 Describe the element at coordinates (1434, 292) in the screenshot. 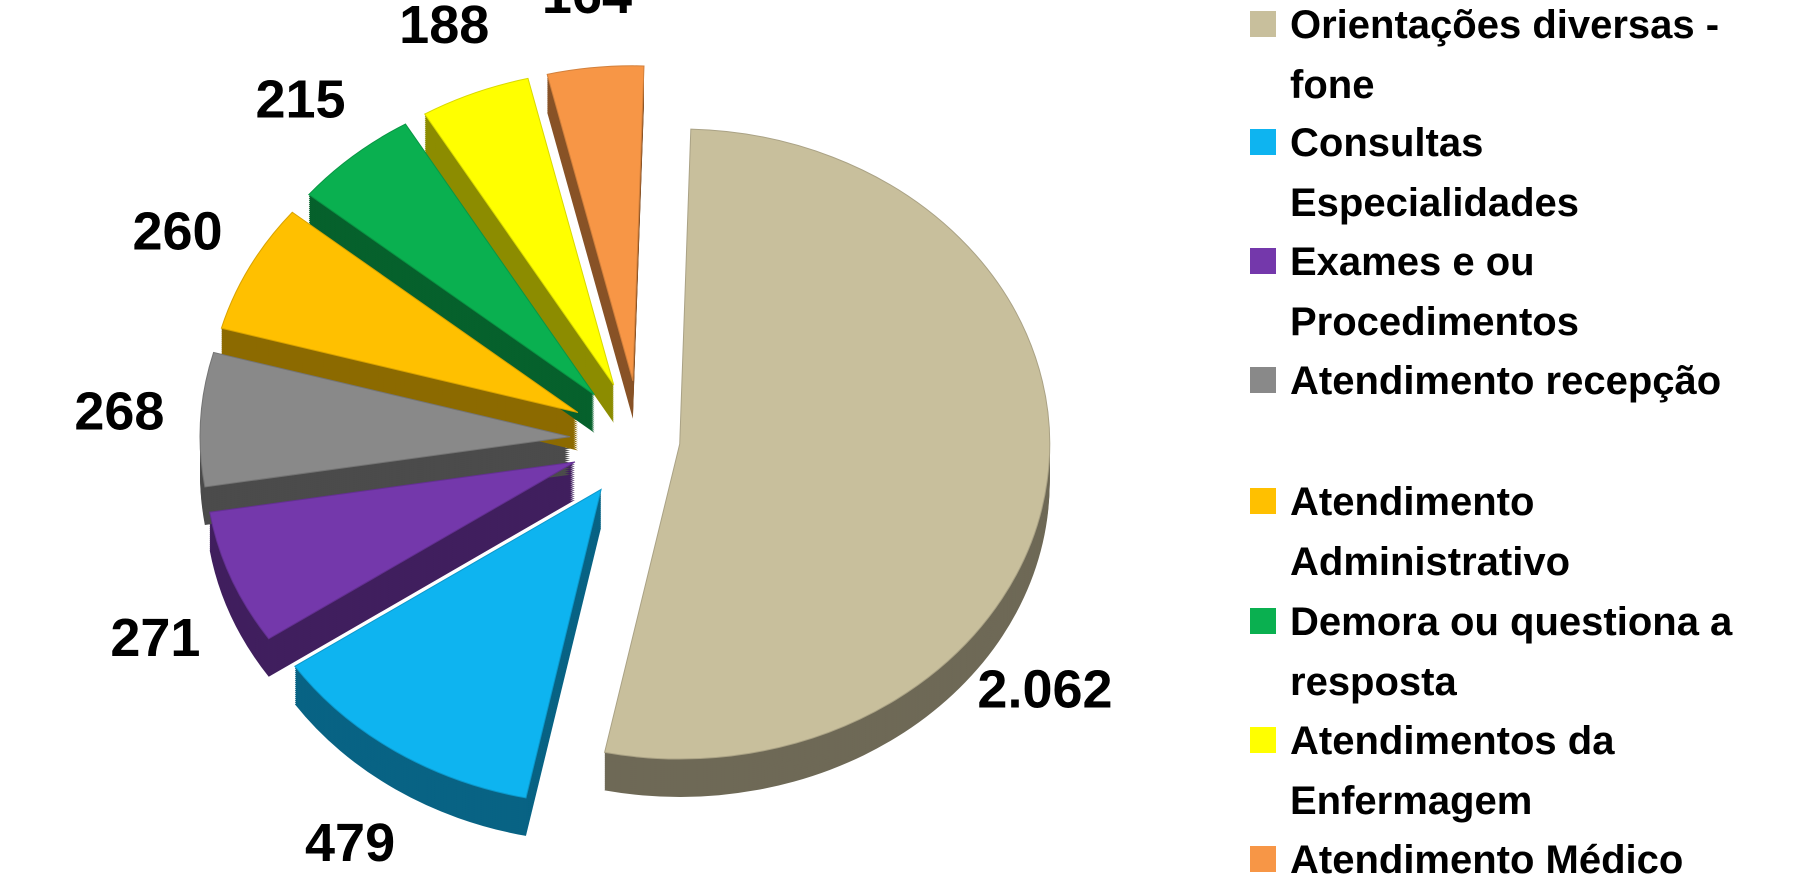

I see `legend-label: Exames e ou Procedimentos` at that location.